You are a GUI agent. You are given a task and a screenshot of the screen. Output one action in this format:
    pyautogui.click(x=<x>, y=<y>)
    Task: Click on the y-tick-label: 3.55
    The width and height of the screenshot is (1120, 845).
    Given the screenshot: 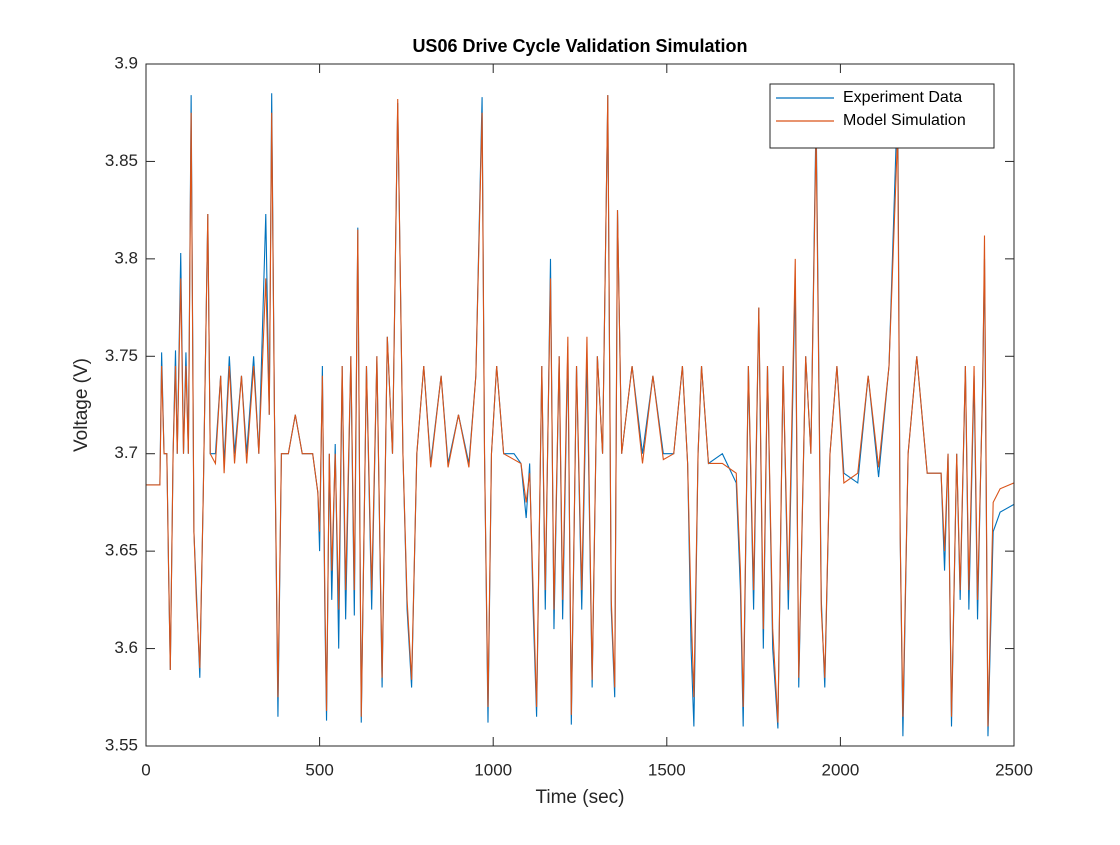 What is the action you would take?
    pyautogui.click(x=121, y=744)
    